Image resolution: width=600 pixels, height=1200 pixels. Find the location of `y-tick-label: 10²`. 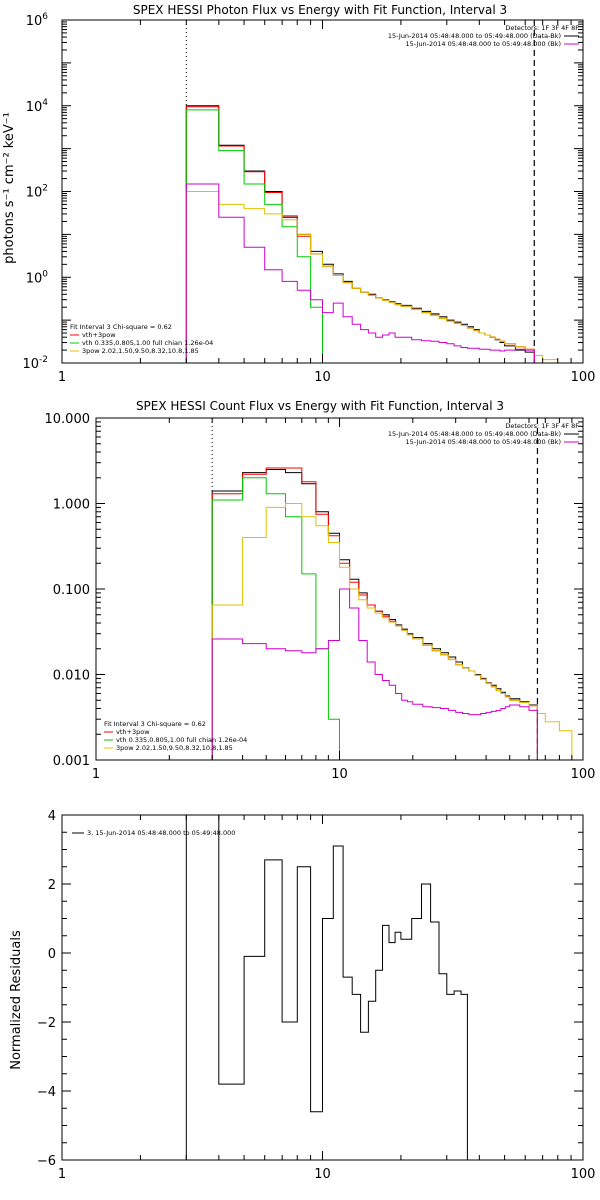

y-tick-label: 10² is located at coordinates (37, 192).